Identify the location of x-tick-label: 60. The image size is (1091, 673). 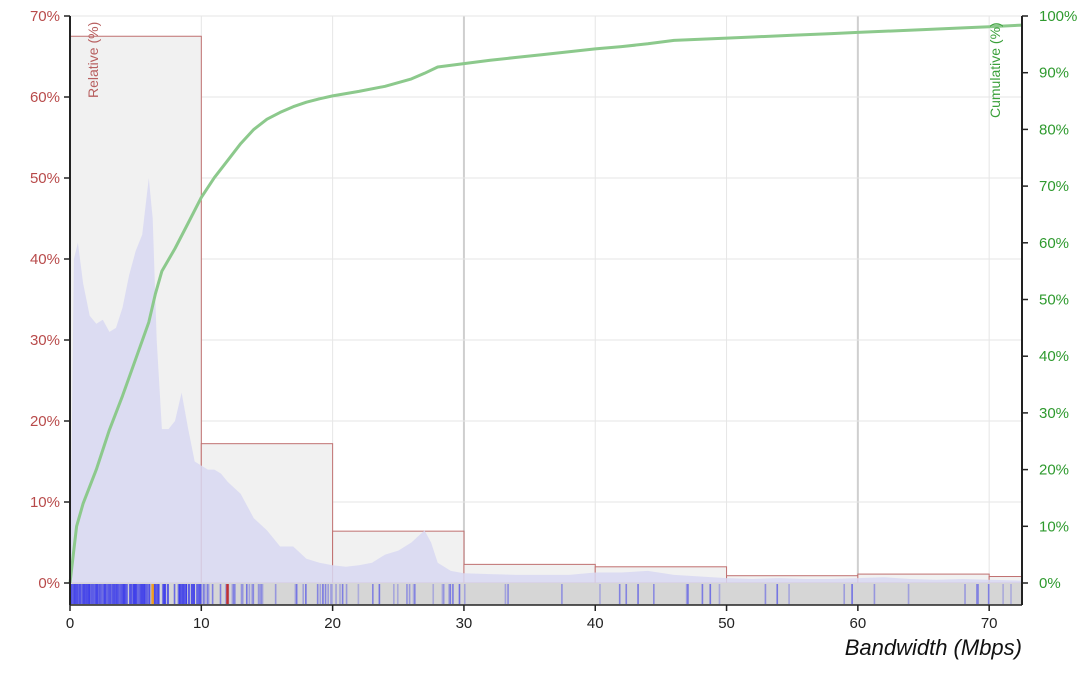
(858, 623).